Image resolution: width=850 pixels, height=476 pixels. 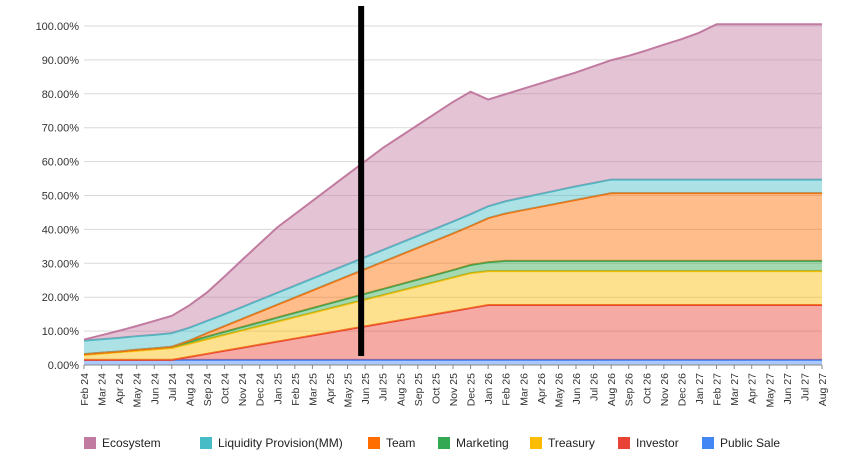 I want to click on x-tick-label: Jun 26, so click(x=577, y=389).